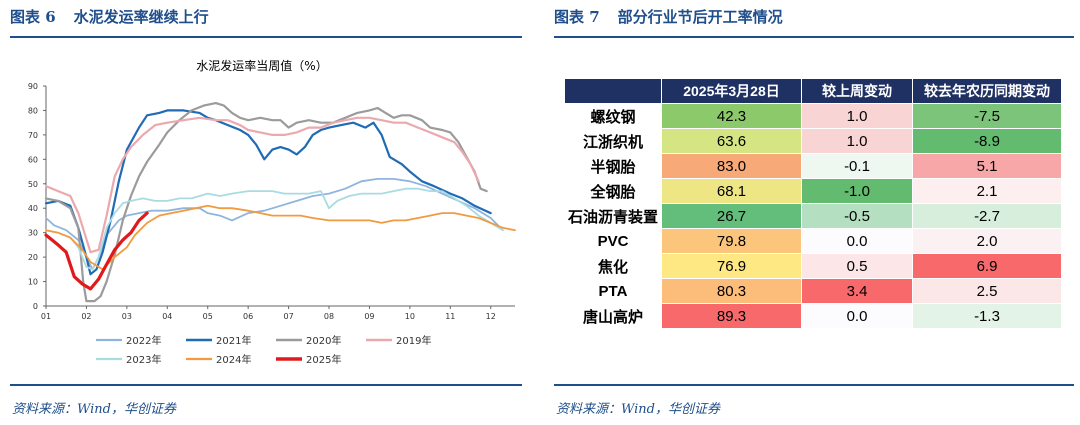  Describe the element at coordinates (857, 166) in the screenshot. I see `table-cell: -0.1` at that location.